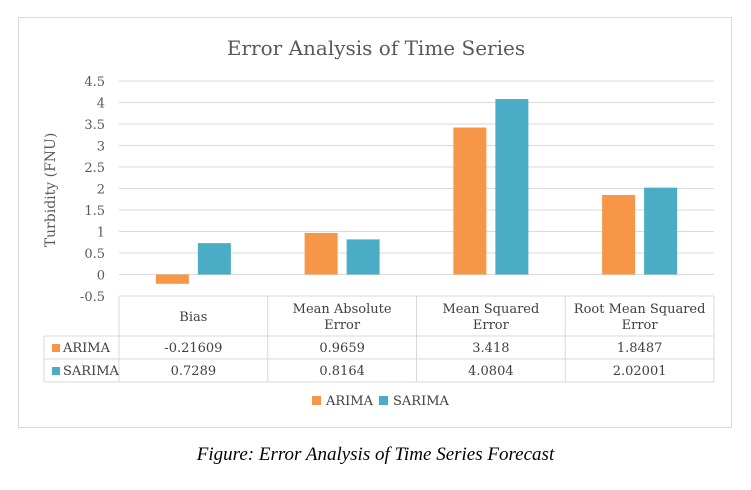  Describe the element at coordinates (640, 348) in the screenshot. I see `data-label: 1.8487` at that location.